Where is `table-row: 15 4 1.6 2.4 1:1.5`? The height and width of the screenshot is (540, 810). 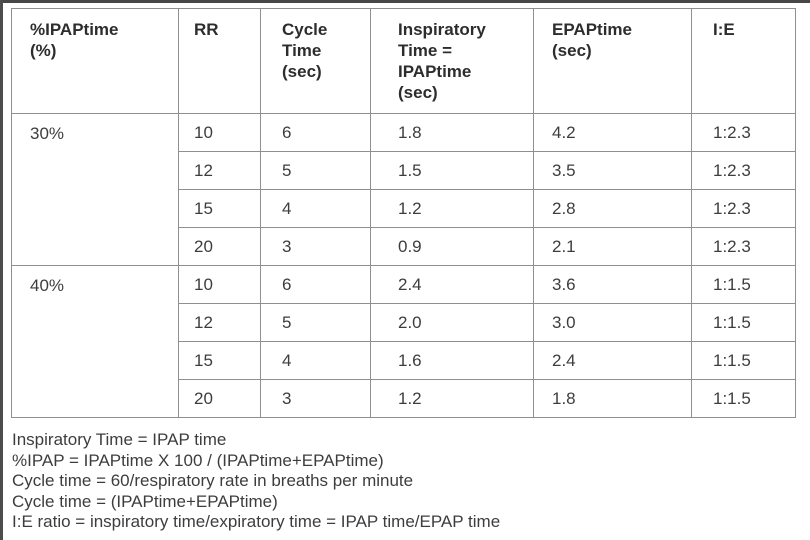 table-row: 15 4 1.6 2.4 1:1.5 is located at coordinates (404, 360).